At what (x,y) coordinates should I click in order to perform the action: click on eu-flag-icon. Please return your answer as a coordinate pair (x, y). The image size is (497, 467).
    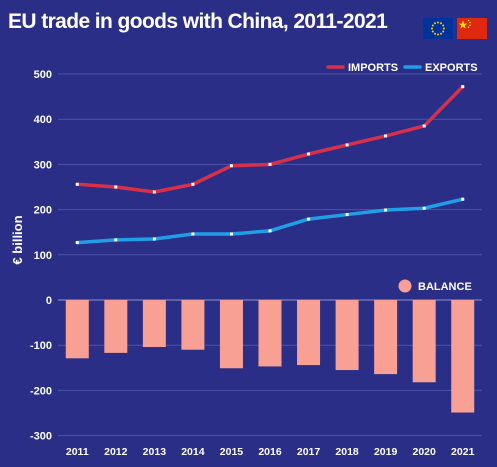
    Looking at the image, I should click on (438, 28).